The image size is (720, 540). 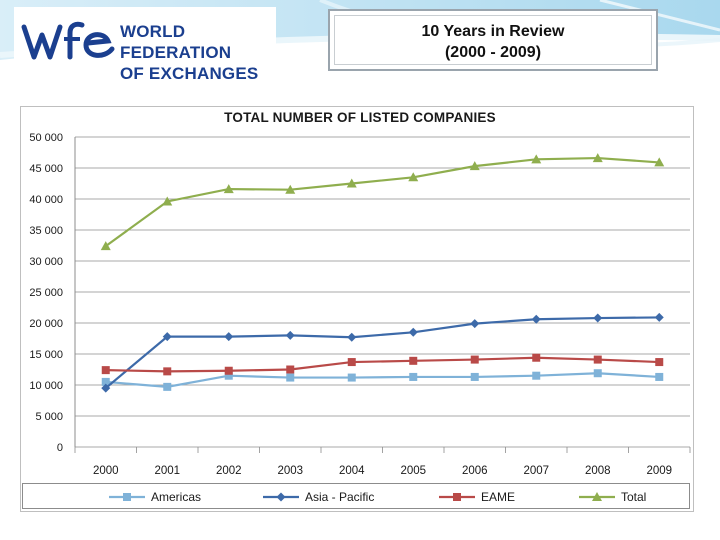 I want to click on review-title-line-1: 10 Years in Review, so click(x=493, y=31).